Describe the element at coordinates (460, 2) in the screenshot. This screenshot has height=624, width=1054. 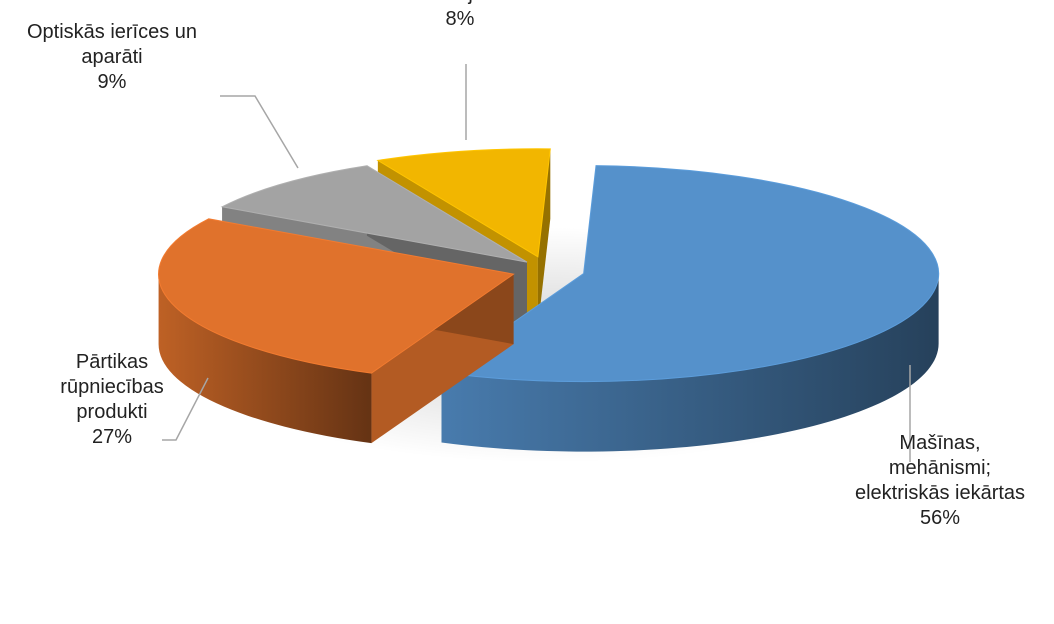
I see `data-label-name: Pārējās` at that location.